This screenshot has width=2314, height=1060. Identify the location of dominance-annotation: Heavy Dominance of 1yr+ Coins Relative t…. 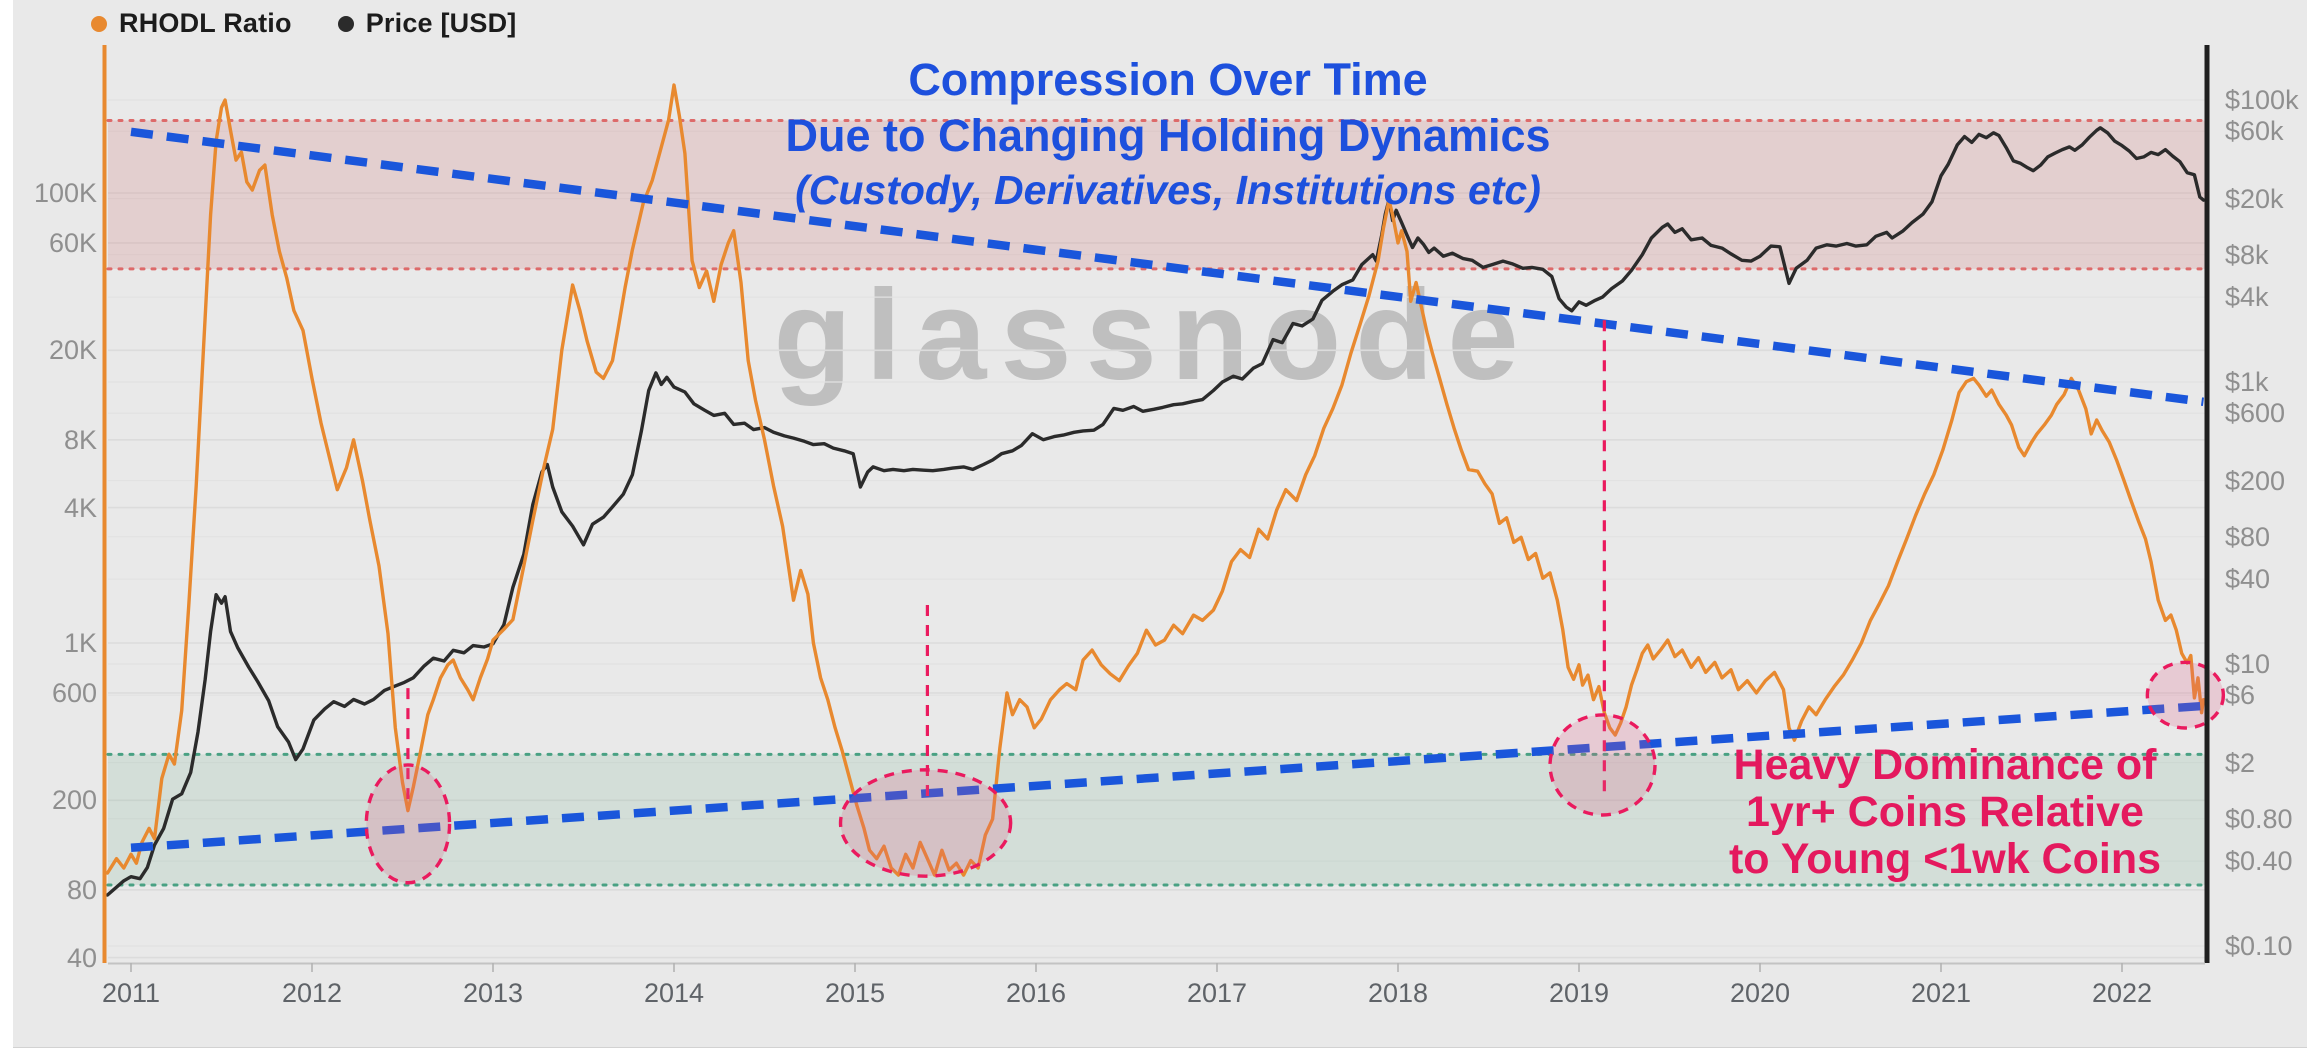
(1945, 812).